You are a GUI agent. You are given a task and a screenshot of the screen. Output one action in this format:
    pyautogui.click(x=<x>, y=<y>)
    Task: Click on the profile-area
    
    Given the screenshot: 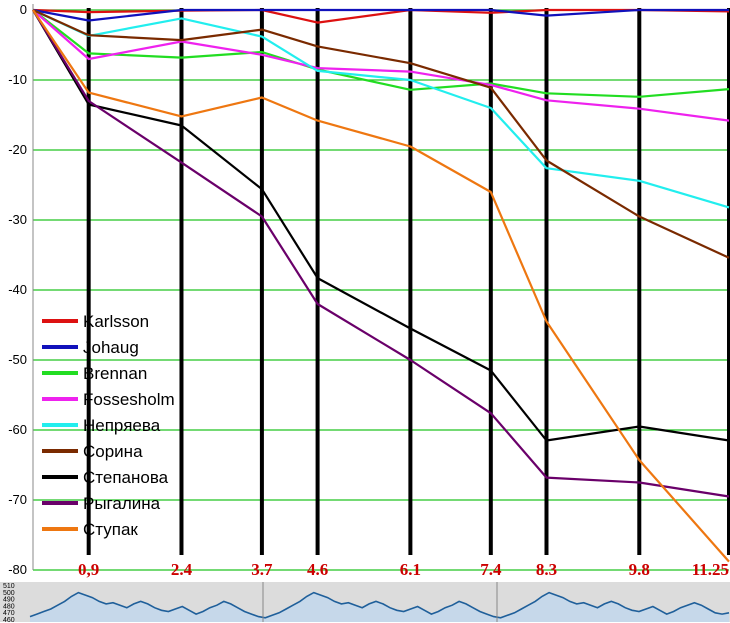 What is the action you would take?
    pyautogui.click(x=379, y=607)
    